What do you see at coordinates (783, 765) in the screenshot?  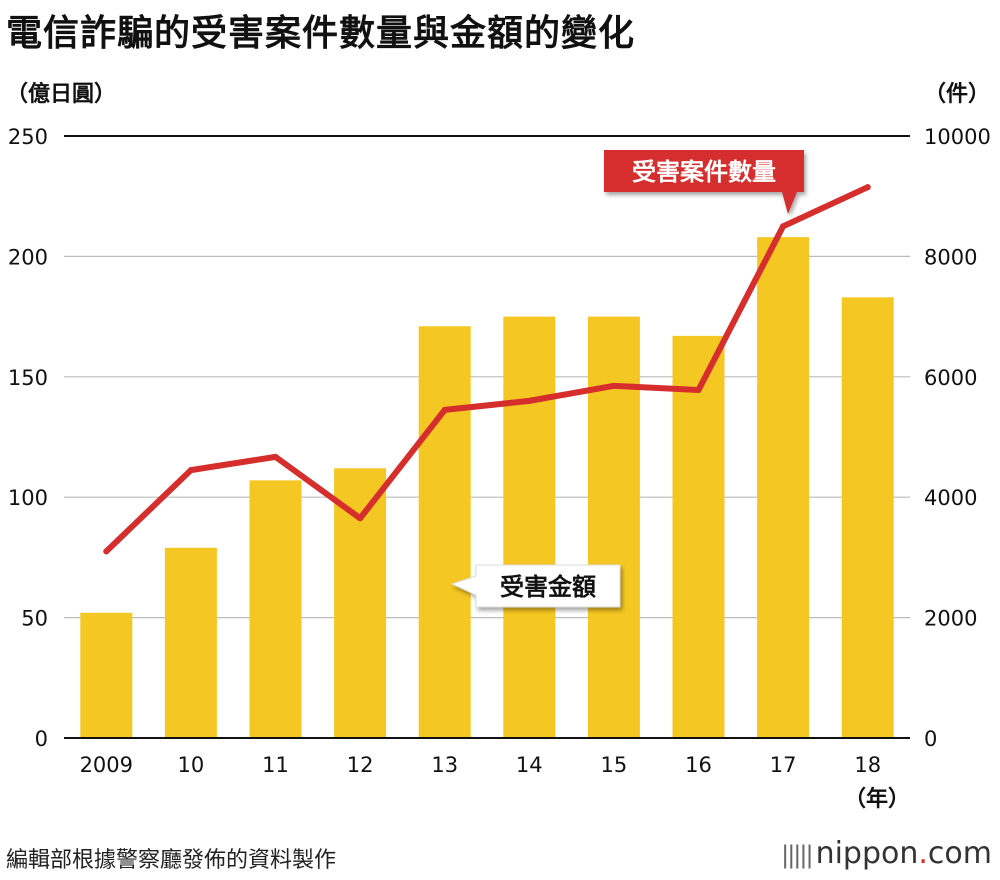 I see `x-tick-label: 17` at bounding box center [783, 765].